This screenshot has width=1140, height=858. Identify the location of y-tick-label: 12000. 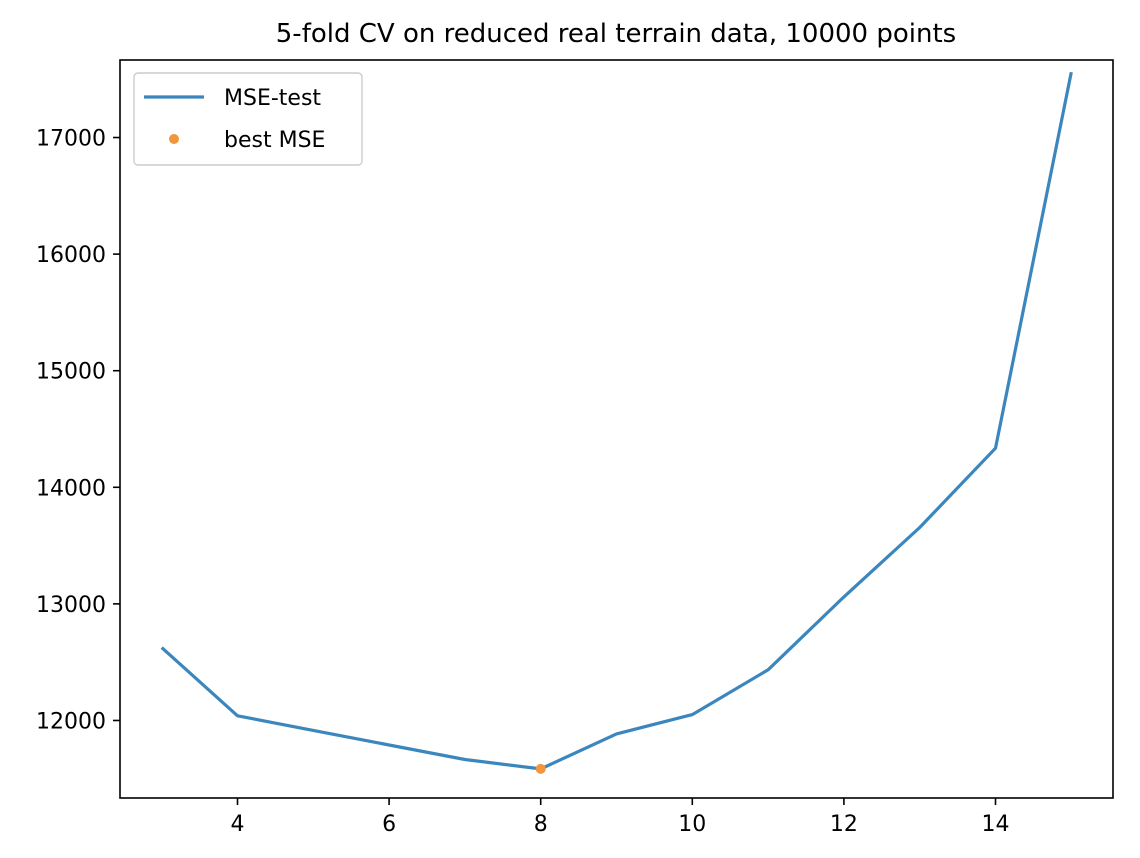
(71, 721).